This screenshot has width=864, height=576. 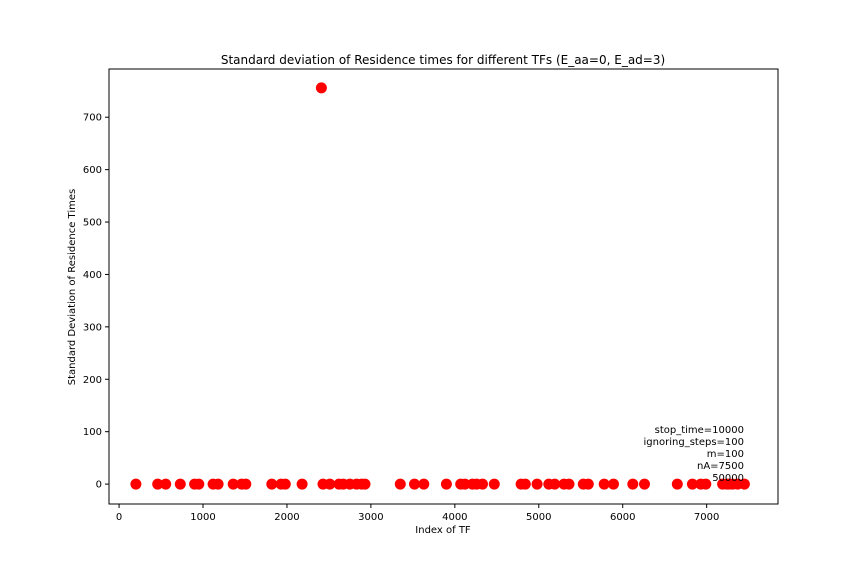 I want to click on y-tick-label: 300, so click(x=92, y=327).